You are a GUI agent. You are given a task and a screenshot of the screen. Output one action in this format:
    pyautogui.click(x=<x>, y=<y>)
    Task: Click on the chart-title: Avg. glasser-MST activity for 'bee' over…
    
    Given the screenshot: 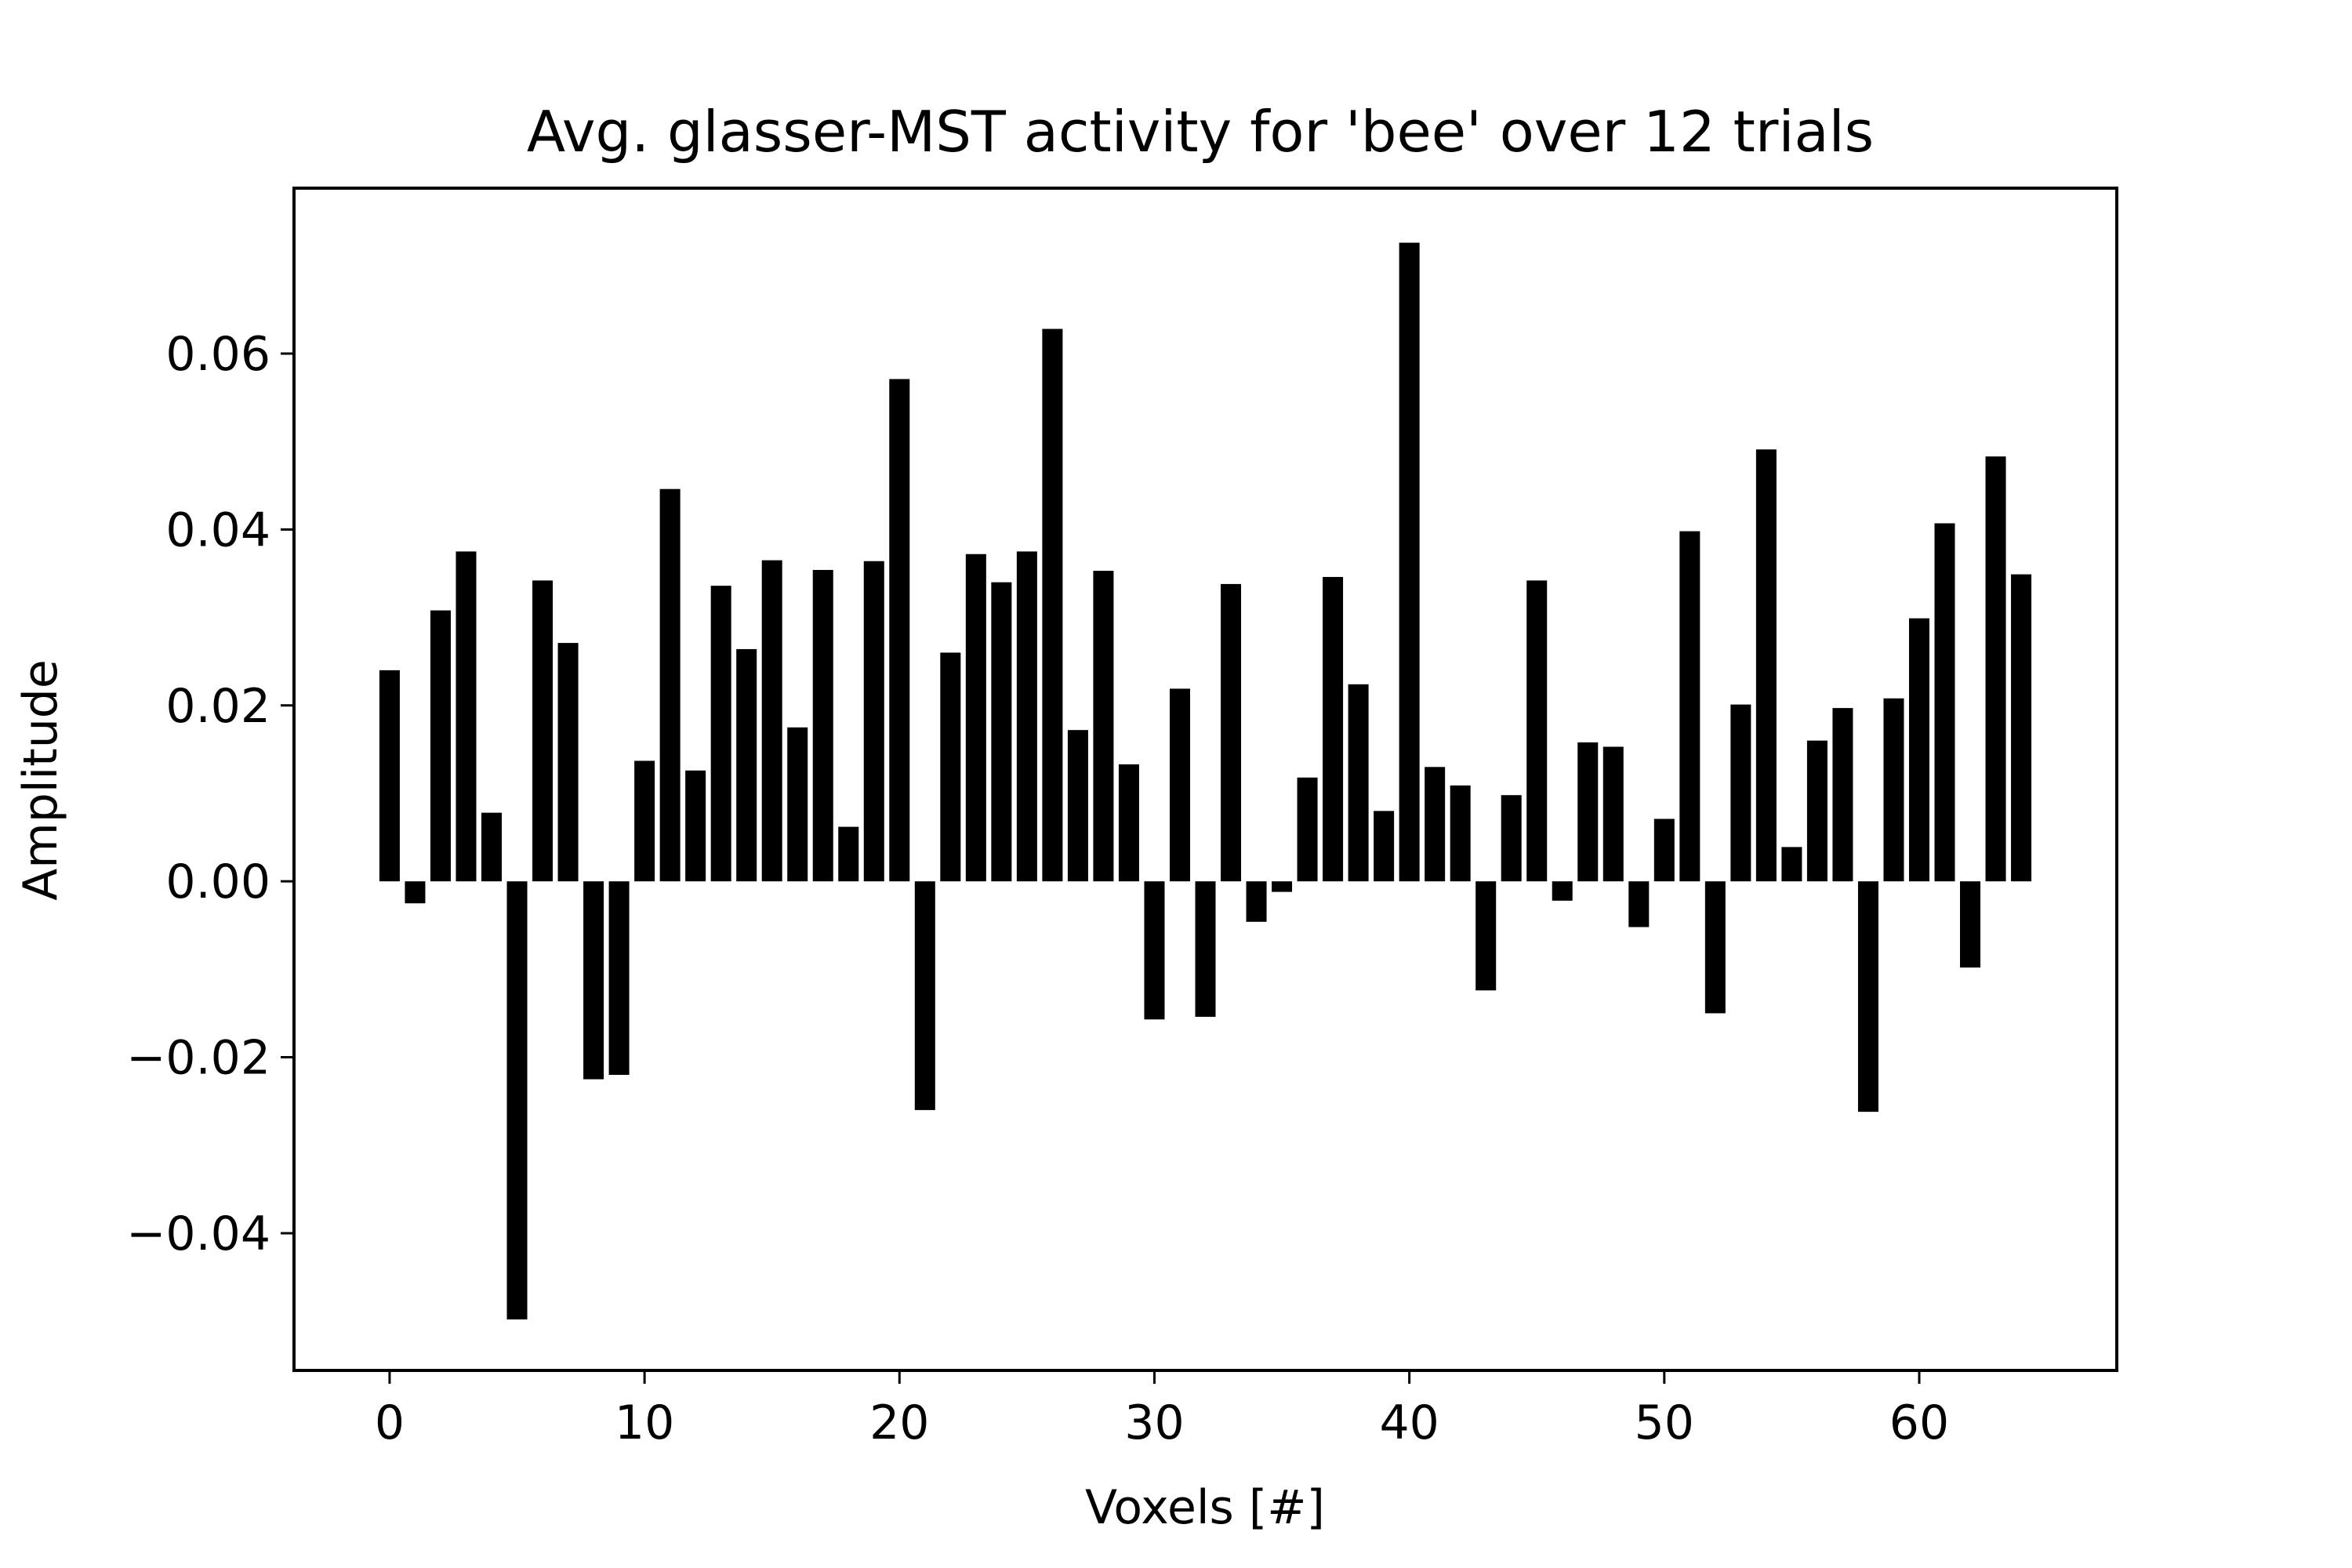 What is the action you would take?
    pyautogui.click(x=1200, y=132)
    